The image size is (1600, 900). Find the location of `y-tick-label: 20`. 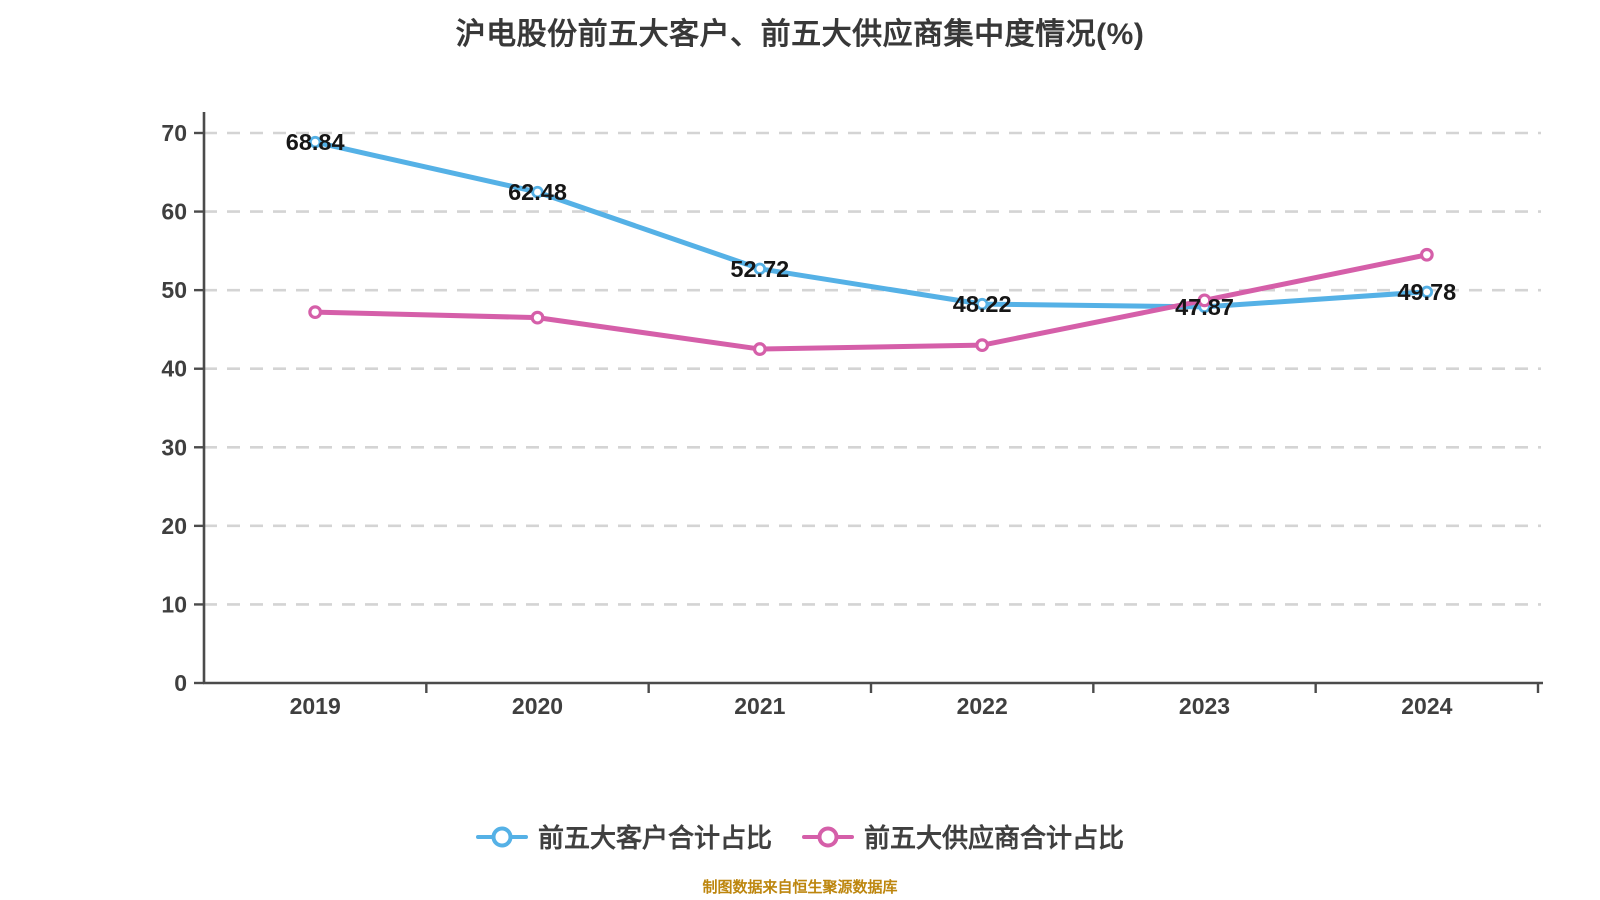

y-tick-label: 20 is located at coordinates (174, 526).